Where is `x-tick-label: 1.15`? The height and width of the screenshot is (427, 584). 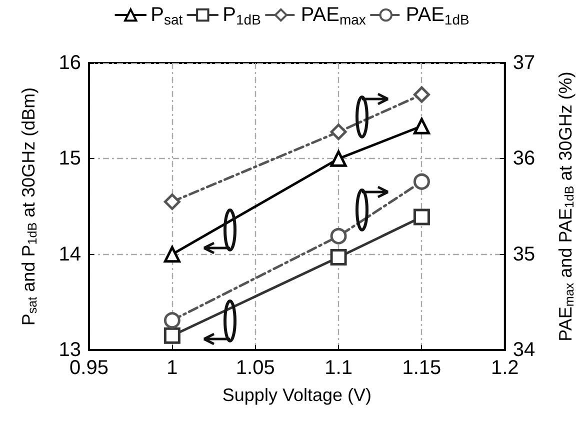
x-tick-label: 1.15 is located at coordinates (422, 368).